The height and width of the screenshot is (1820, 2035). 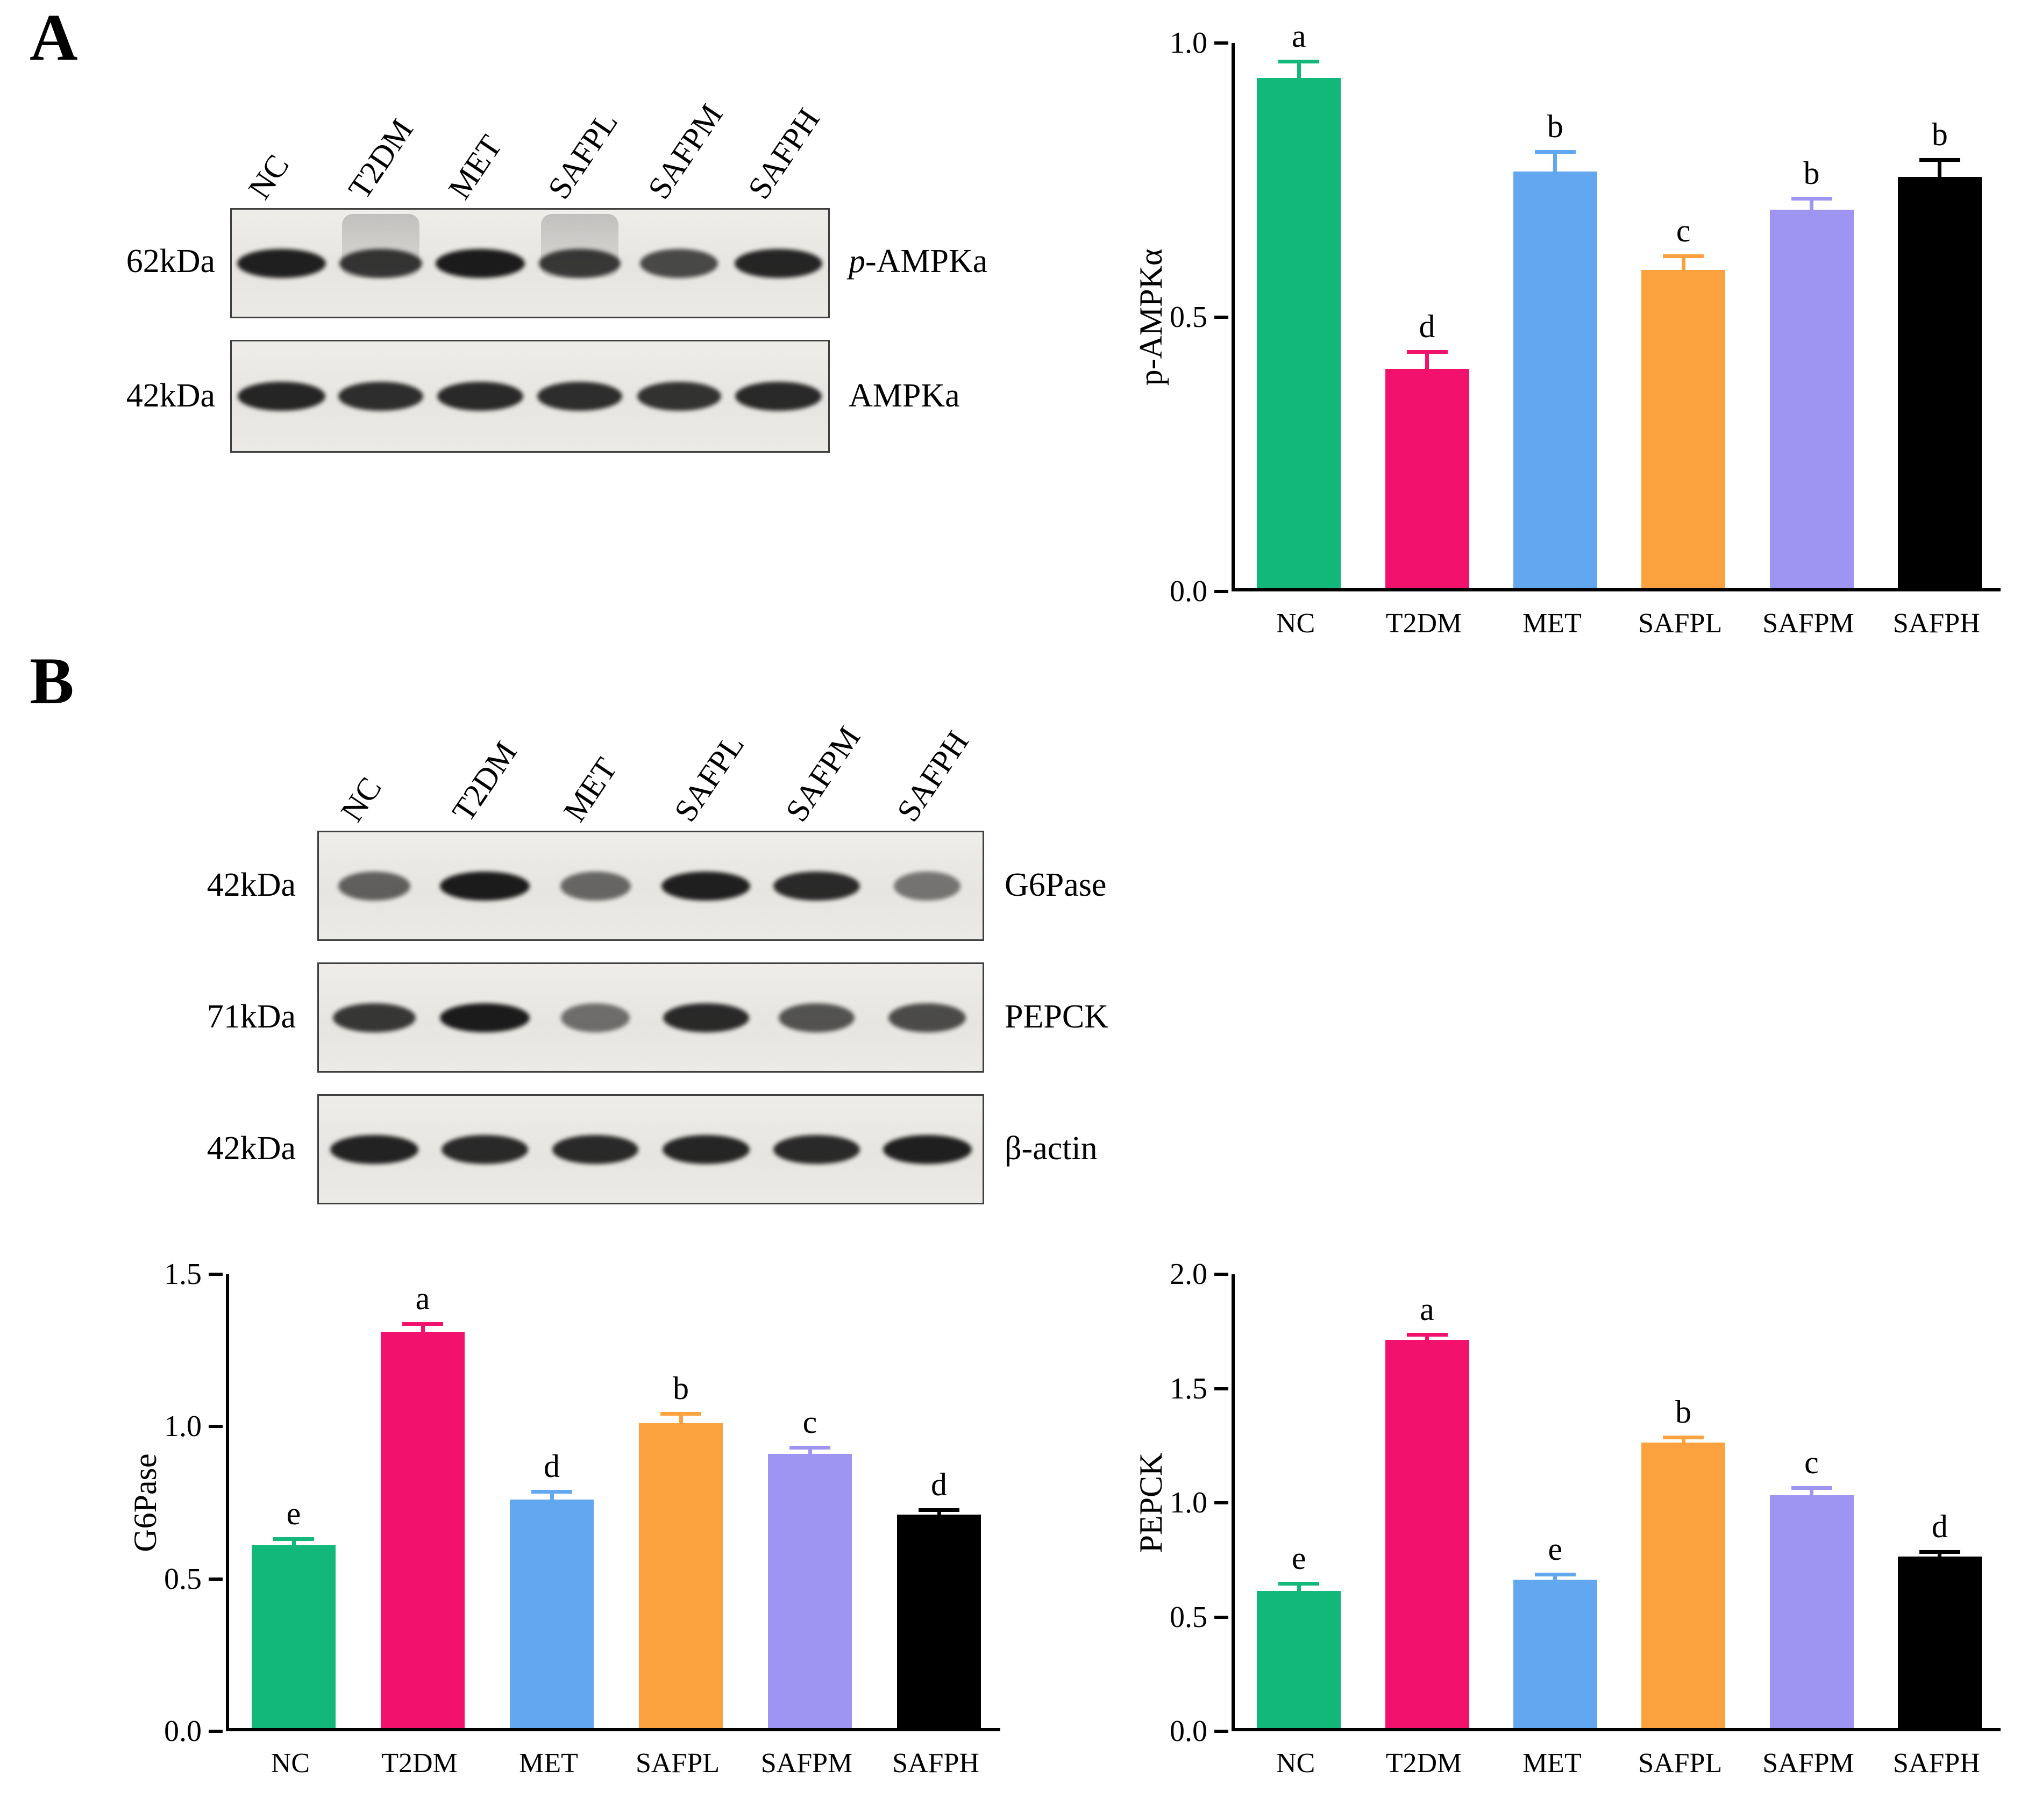 I want to click on protein-label: PEPCK, so click(x=1056, y=1016).